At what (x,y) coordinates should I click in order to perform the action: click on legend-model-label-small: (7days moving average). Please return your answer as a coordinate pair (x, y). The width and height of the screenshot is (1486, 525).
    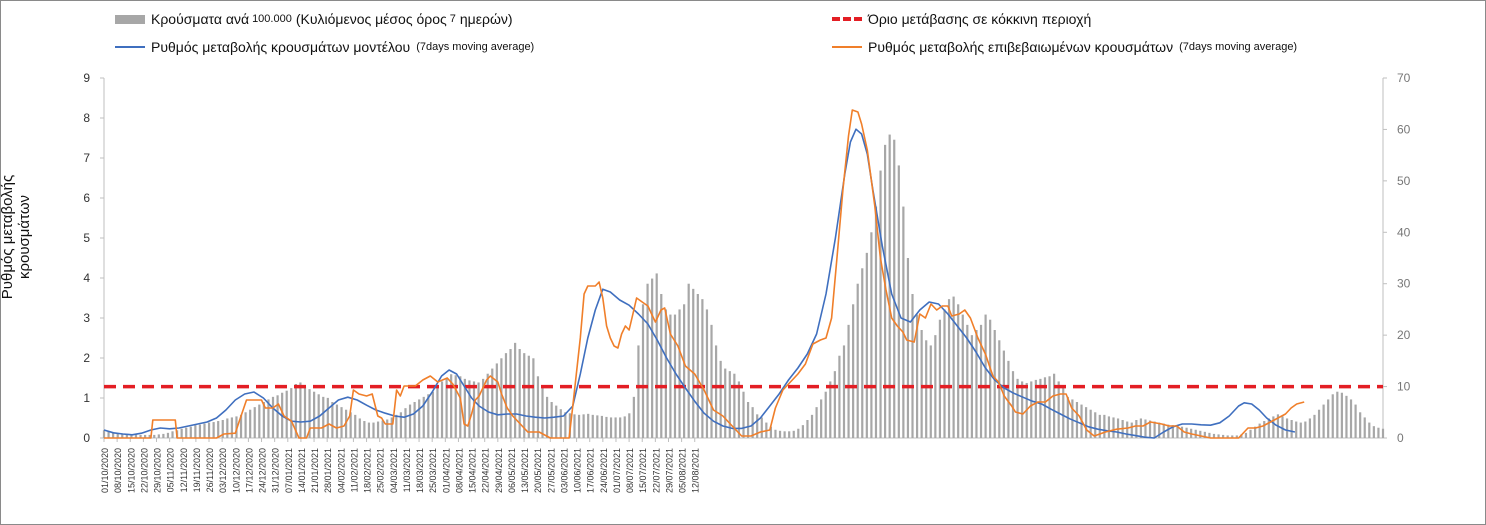
    Looking at the image, I should click on (475, 47).